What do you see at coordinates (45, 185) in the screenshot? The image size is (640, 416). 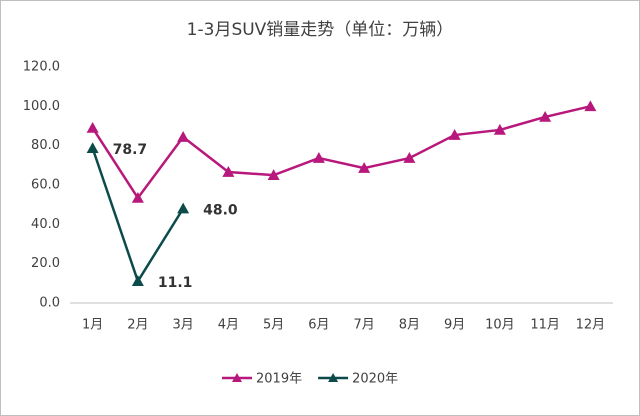 I see `y-tick-label: 60.0` at bounding box center [45, 185].